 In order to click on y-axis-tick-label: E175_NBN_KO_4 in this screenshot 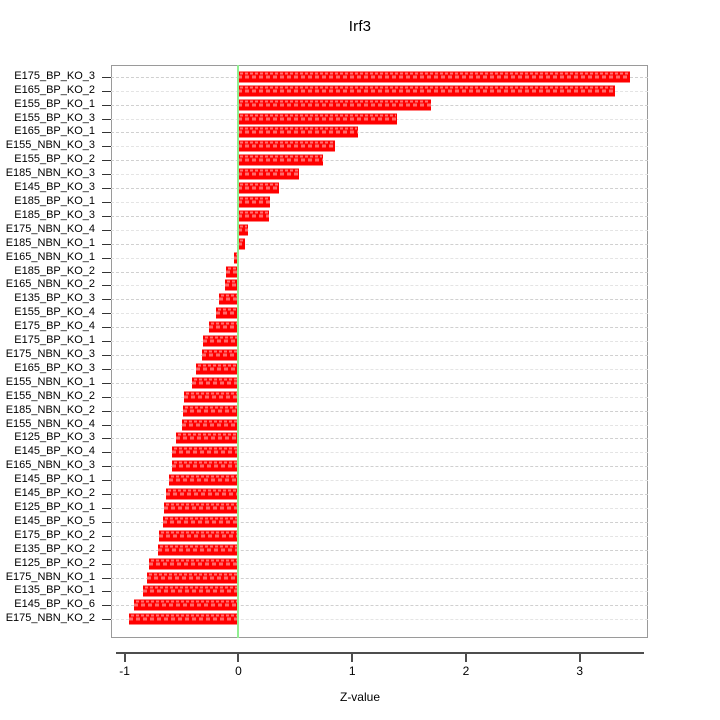, I will do `click(50, 228)`.